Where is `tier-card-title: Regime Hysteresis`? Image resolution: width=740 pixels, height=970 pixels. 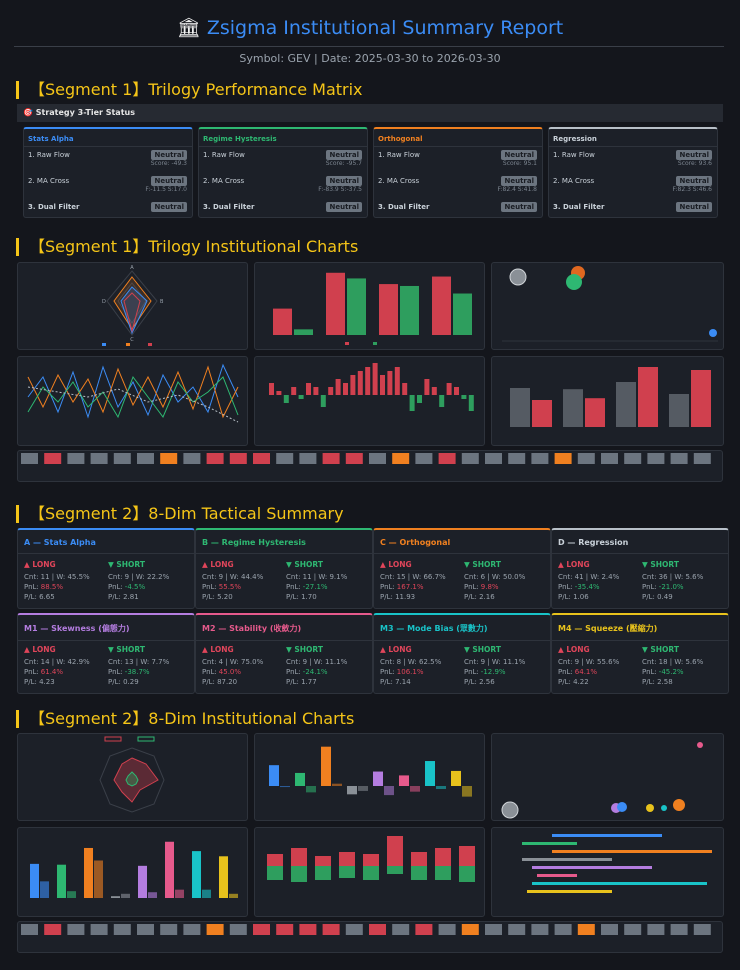
tier-card-title: Regime Hysteresis is located at coordinates (283, 138).